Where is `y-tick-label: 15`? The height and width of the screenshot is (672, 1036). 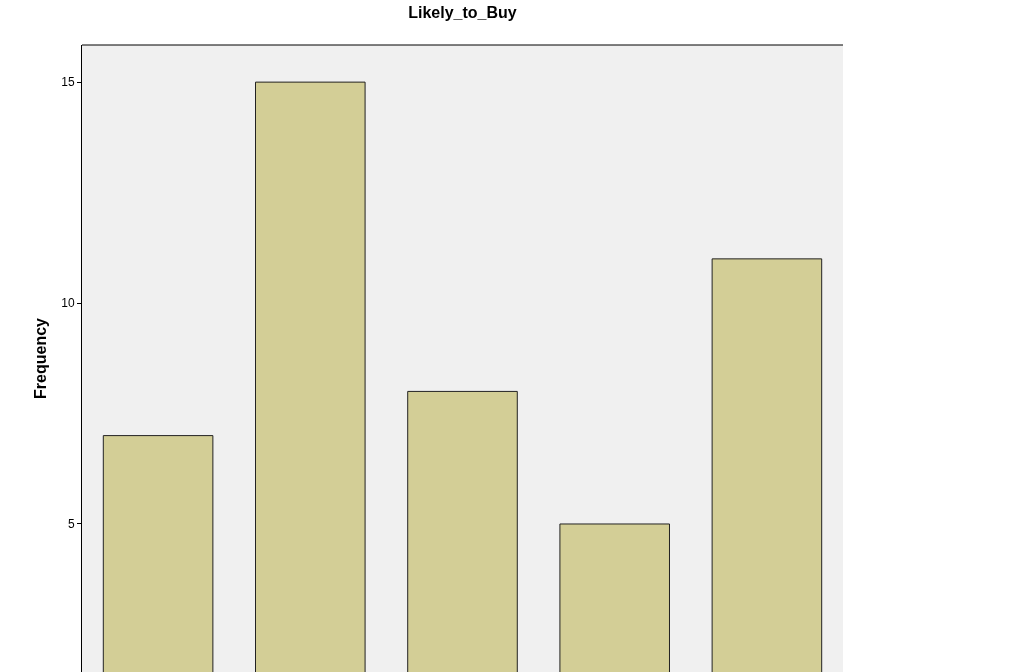
y-tick-label: 15 is located at coordinates (68, 82).